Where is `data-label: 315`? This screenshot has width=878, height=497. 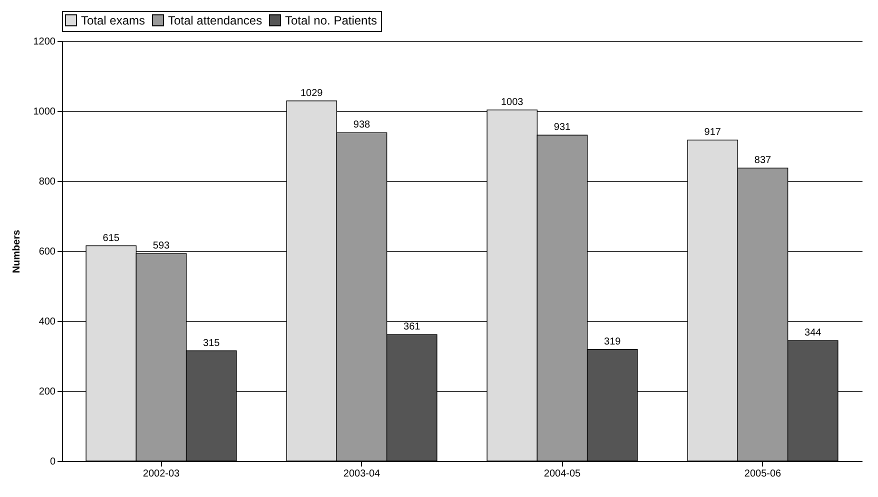 data-label: 315 is located at coordinates (211, 343).